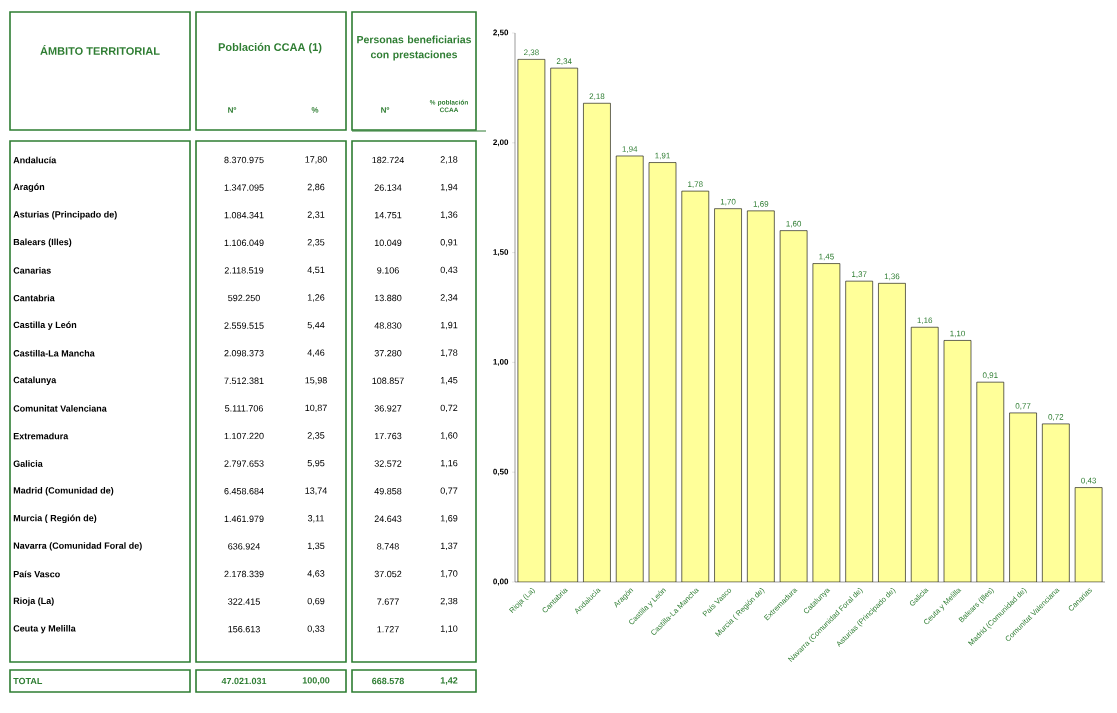  Describe the element at coordinates (244, 298) in the screenshot. I see `text: 592.250` at that location.